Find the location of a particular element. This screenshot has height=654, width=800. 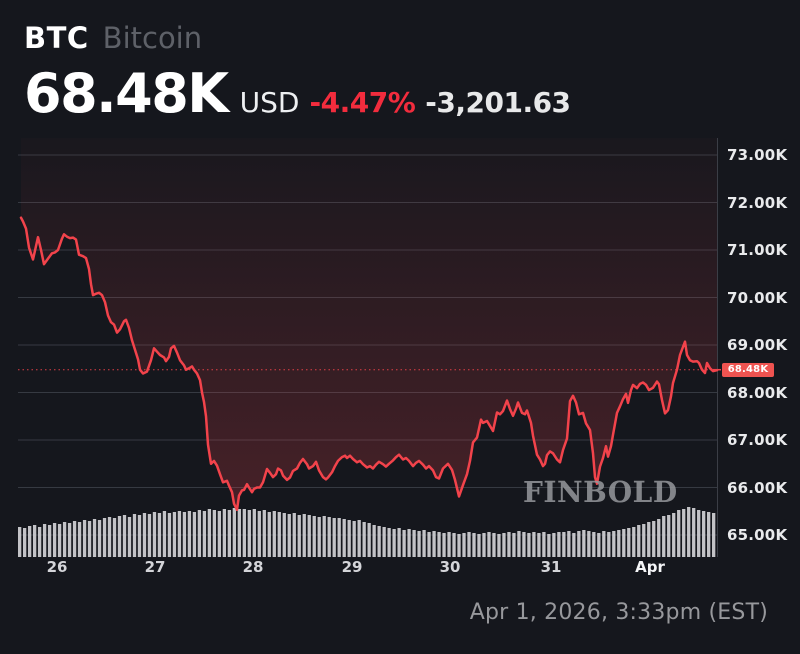

x-tick-label: 26 is located at coordinates (57, 567).